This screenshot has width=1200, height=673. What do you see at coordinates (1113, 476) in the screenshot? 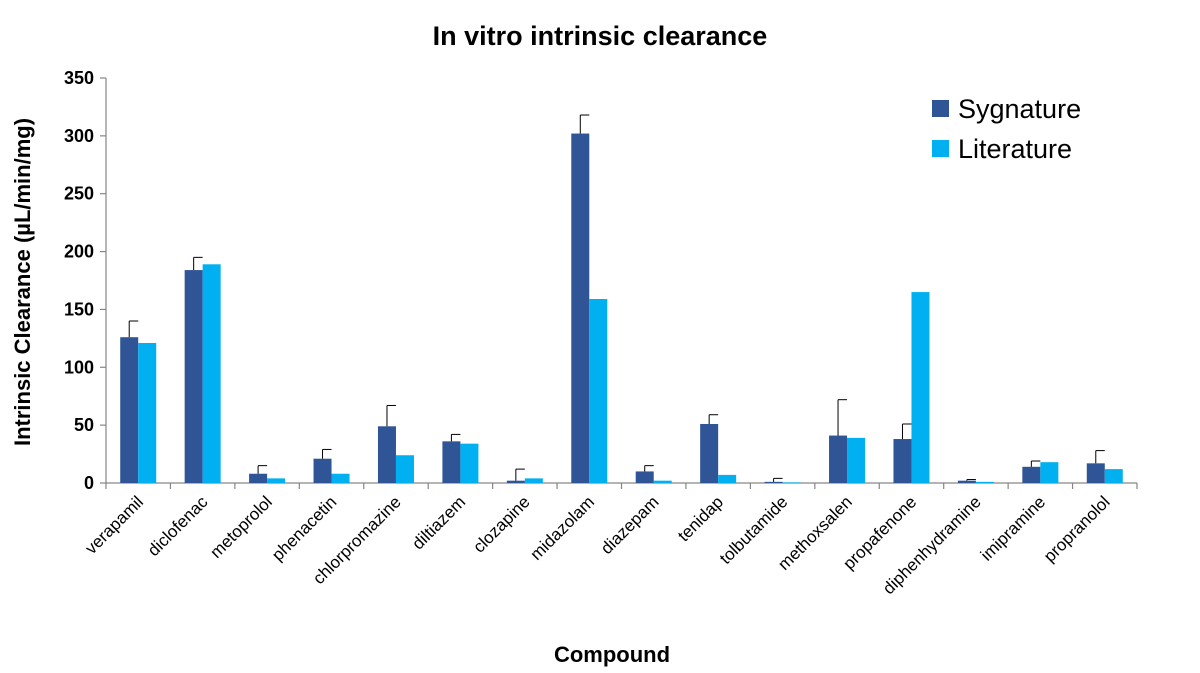
I see `bar-literature-propranolol` at bounding box center [1113, 476].